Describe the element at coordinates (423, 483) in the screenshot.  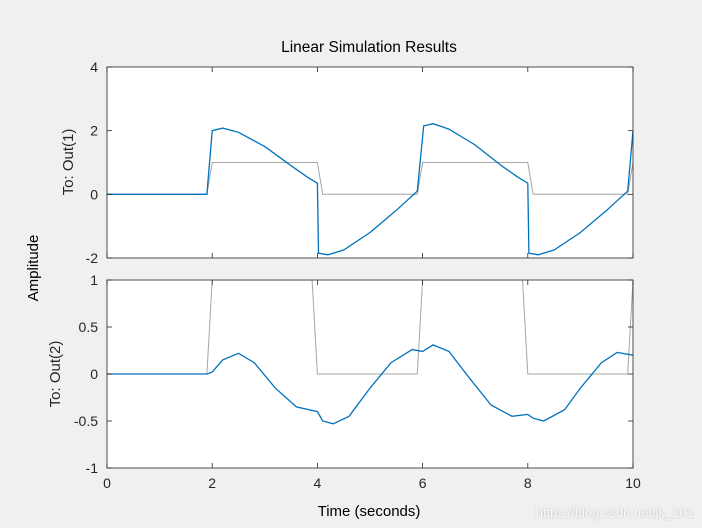
I see `x-tick-label: 6` at that location.